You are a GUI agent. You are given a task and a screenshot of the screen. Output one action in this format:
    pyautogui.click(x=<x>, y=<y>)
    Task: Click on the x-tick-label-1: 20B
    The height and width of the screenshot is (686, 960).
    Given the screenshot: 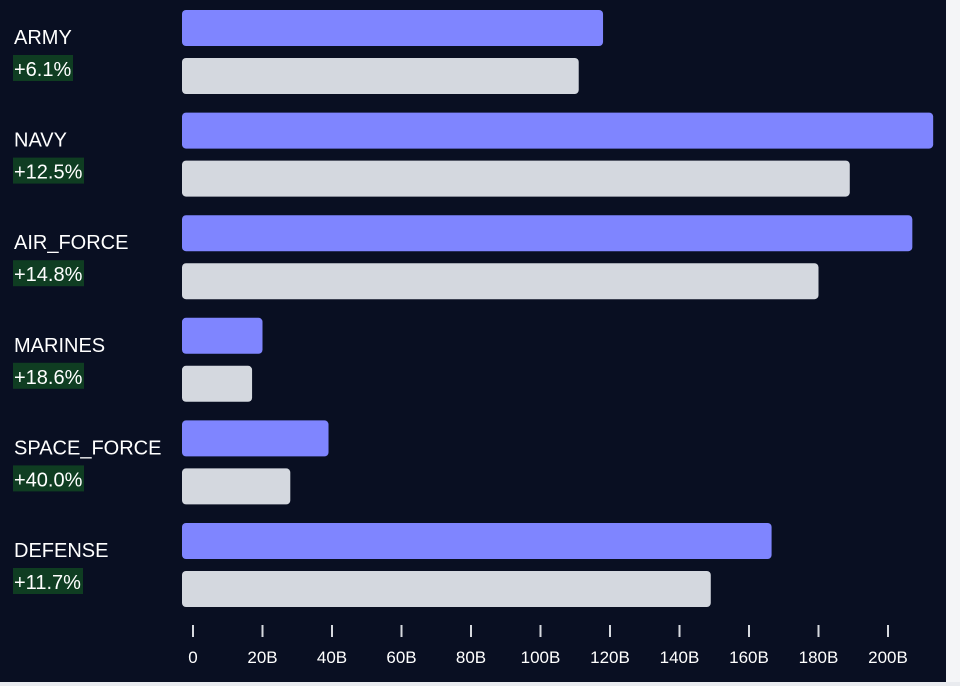 What is the action you would take?
    pyautogui.click(x=262, y=657)
    